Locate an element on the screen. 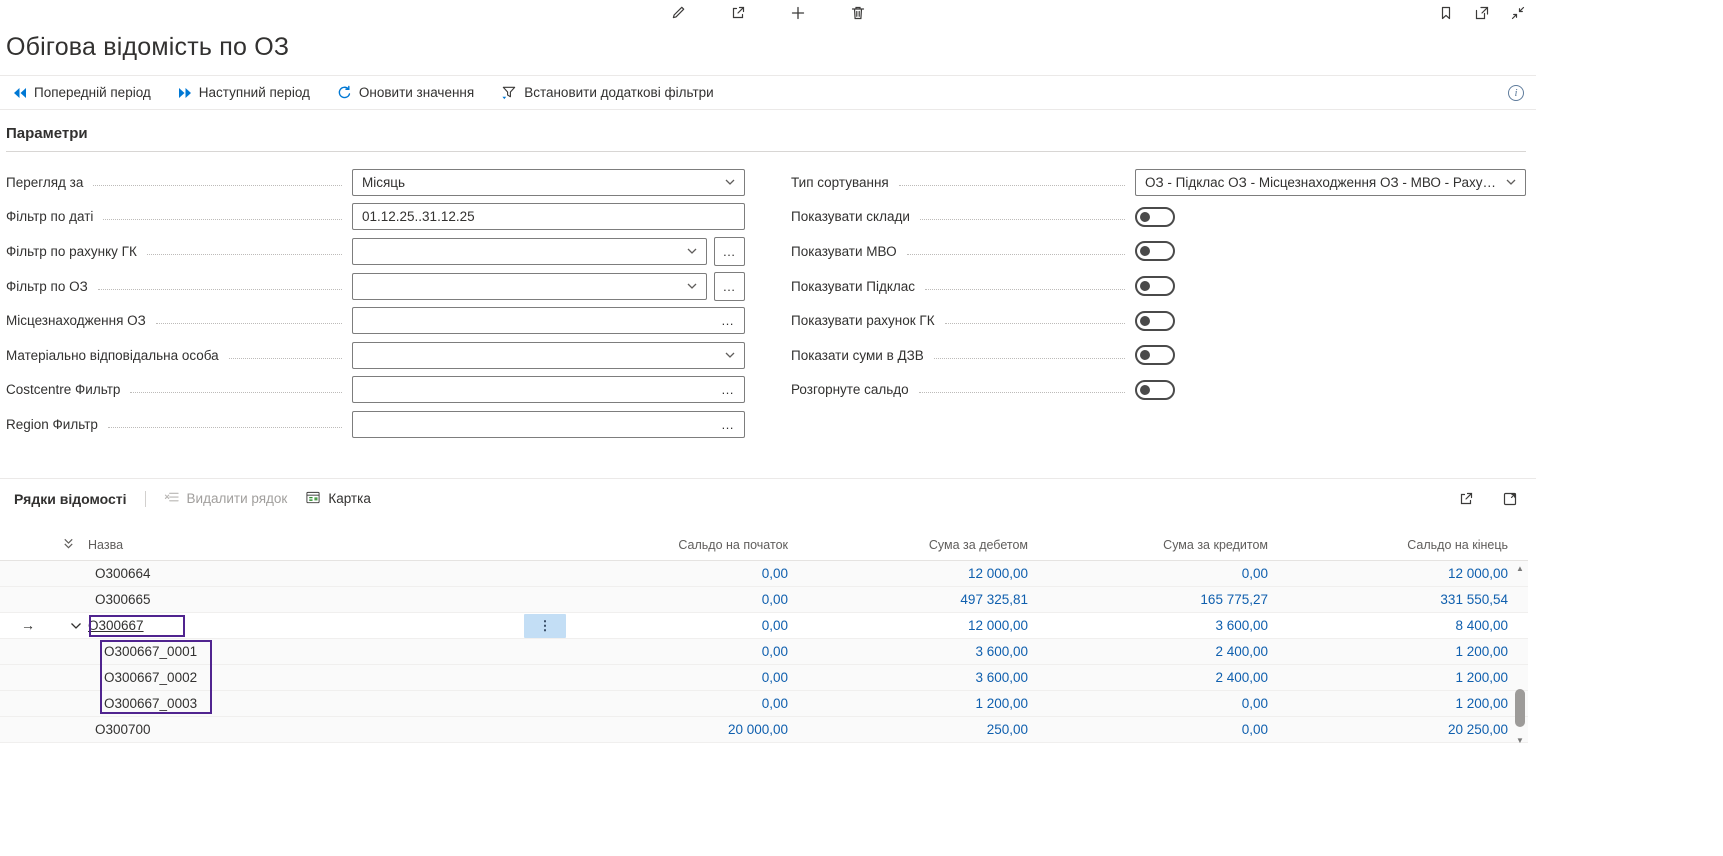  vertical-scrollbar: ▲ ▼ is located at coordinates (1520, 655).